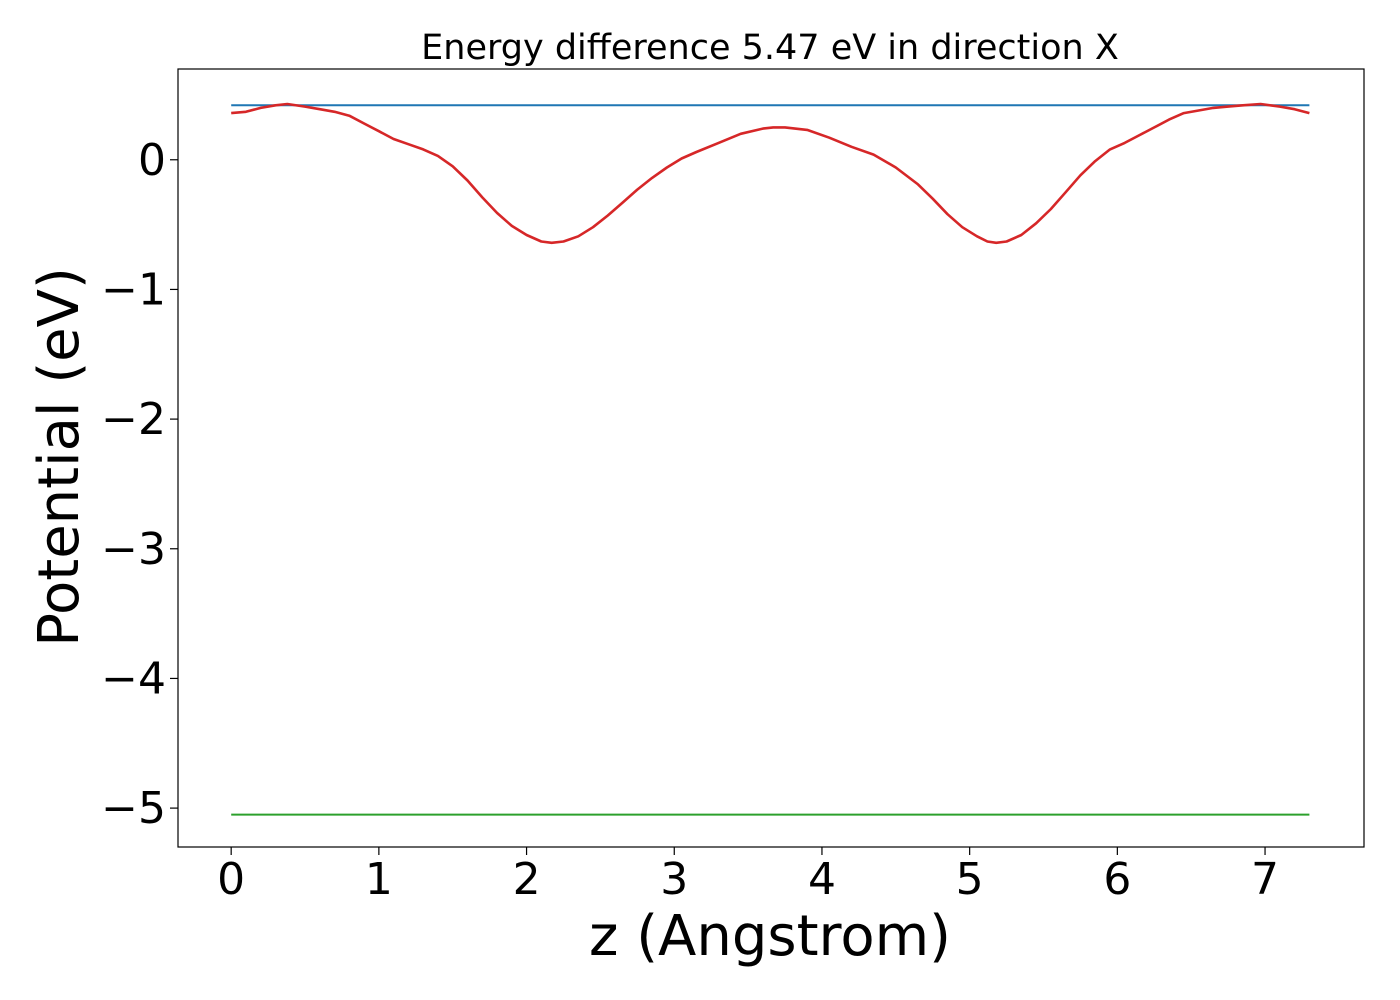 This screenshot has width=1400, height=1000. I want to click on x-tick-label: 5, so click(970, 879).